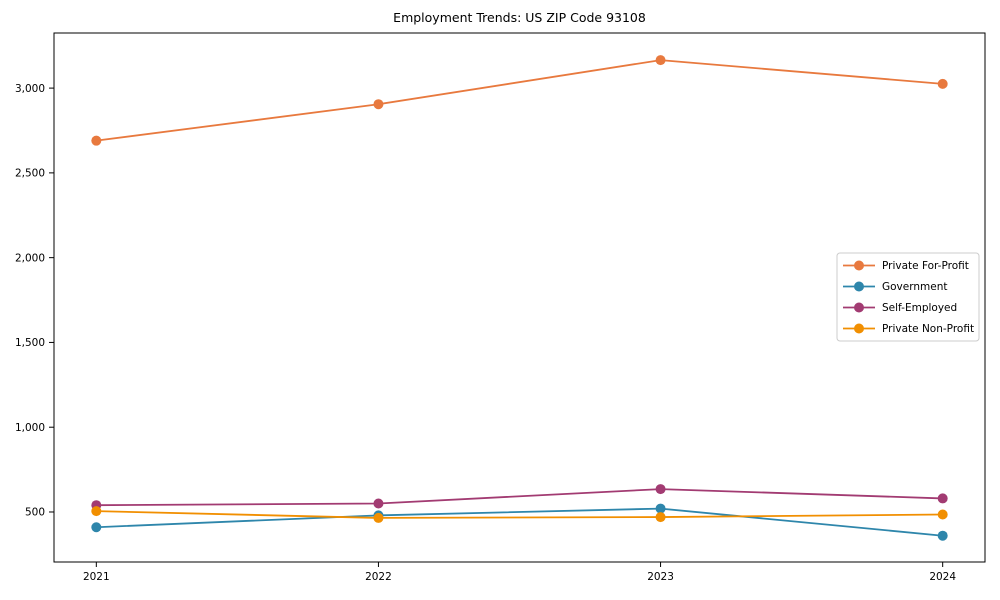  I want to click on legend-box, so click(908, 297).